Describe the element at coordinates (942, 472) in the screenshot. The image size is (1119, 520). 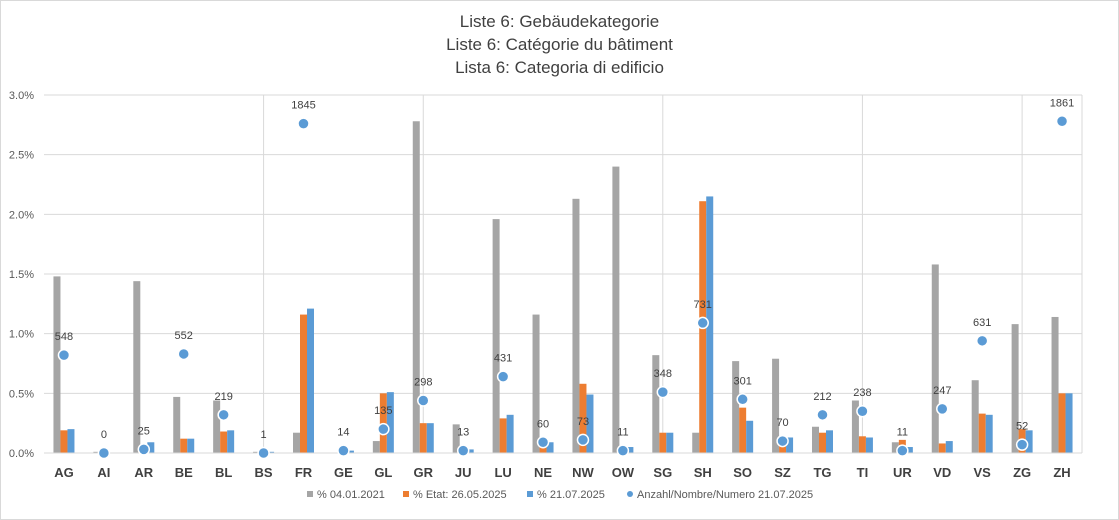
I see `x-tick-label-vd: VD` at that location.